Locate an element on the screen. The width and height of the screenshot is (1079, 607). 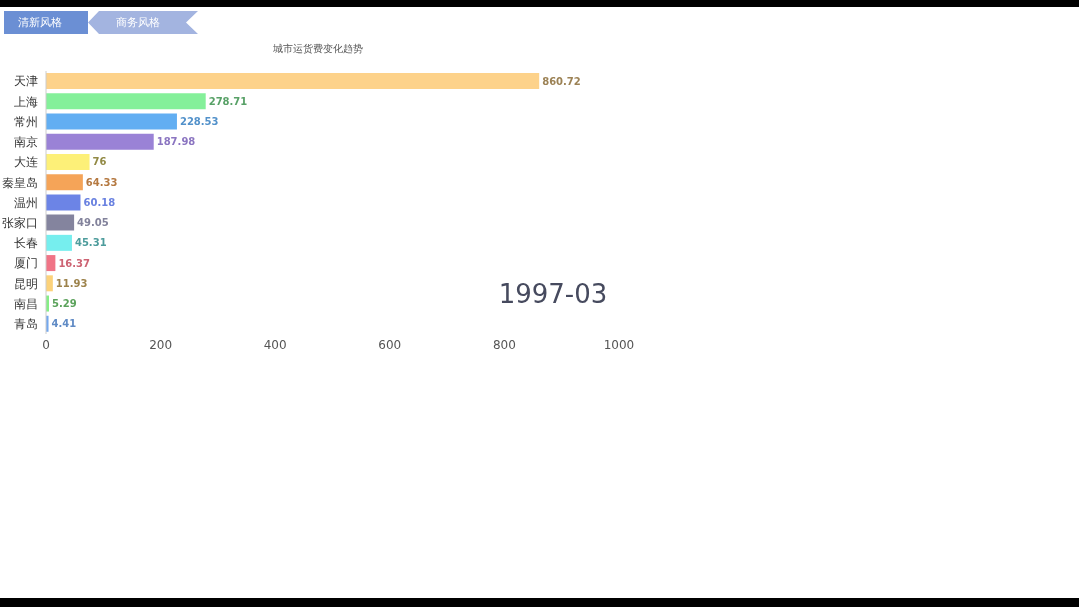
x-tick-label: 400 is located at coordinates (275, 344).